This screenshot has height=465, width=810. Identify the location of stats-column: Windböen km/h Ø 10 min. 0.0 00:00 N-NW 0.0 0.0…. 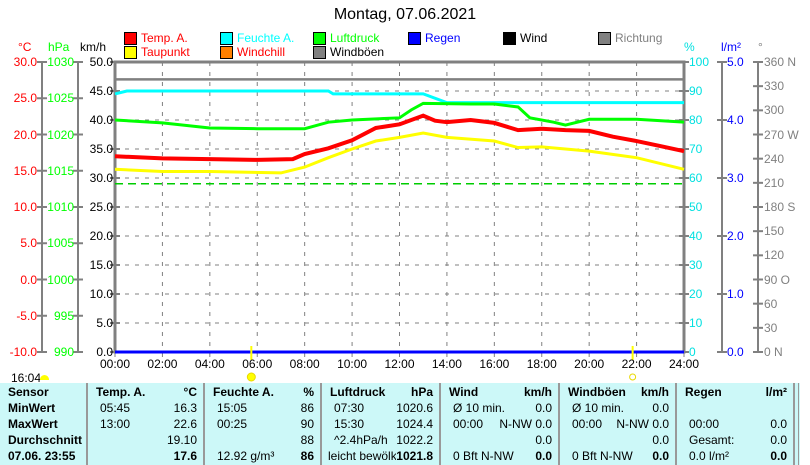
(618, 424).